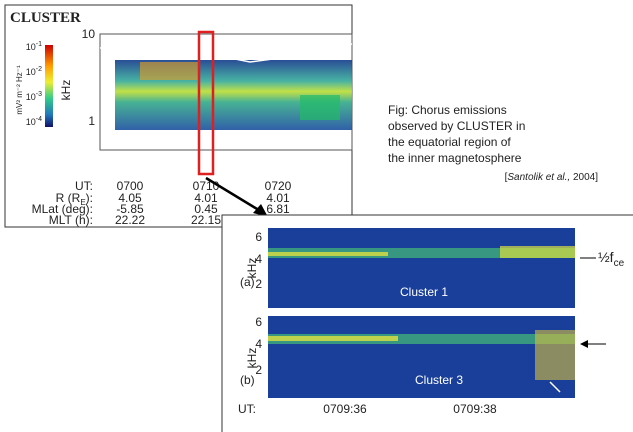 The height and width of the screenshot is (432, 633). Describe the element at coordinates (71, 220) in the screenshot. I see `row-label: MLT (h):` at that location.